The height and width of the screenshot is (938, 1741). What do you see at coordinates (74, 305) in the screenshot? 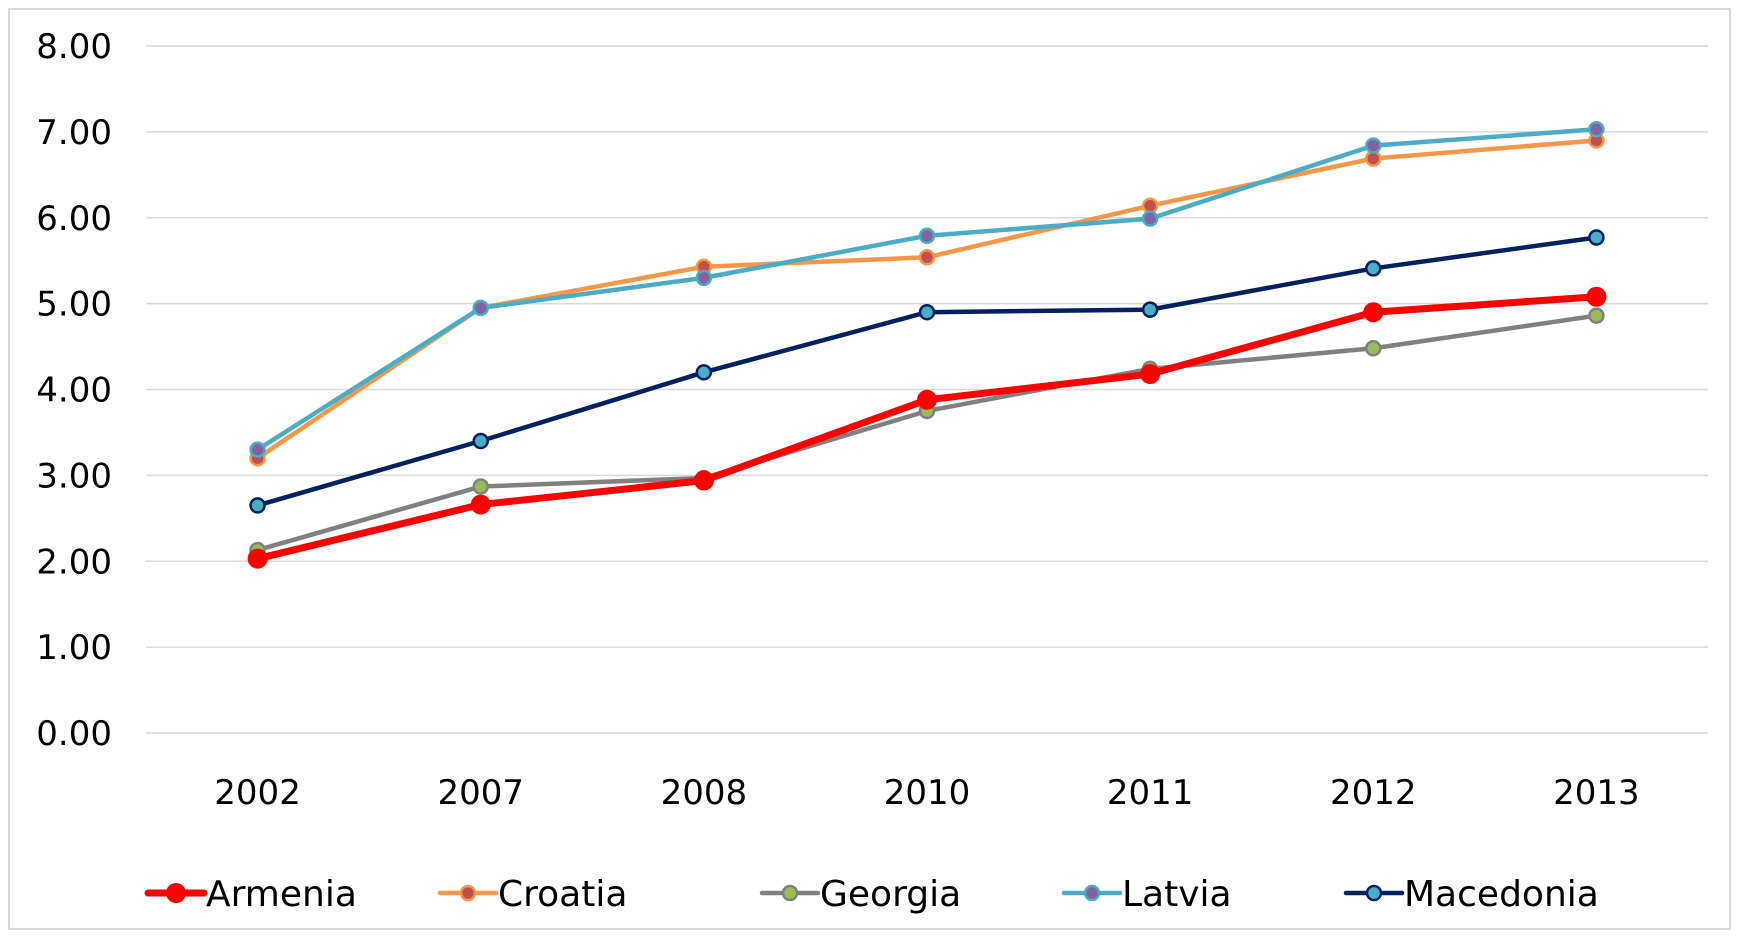
I see `y-tick-label: 5.00` at bounding box center [74, 305].